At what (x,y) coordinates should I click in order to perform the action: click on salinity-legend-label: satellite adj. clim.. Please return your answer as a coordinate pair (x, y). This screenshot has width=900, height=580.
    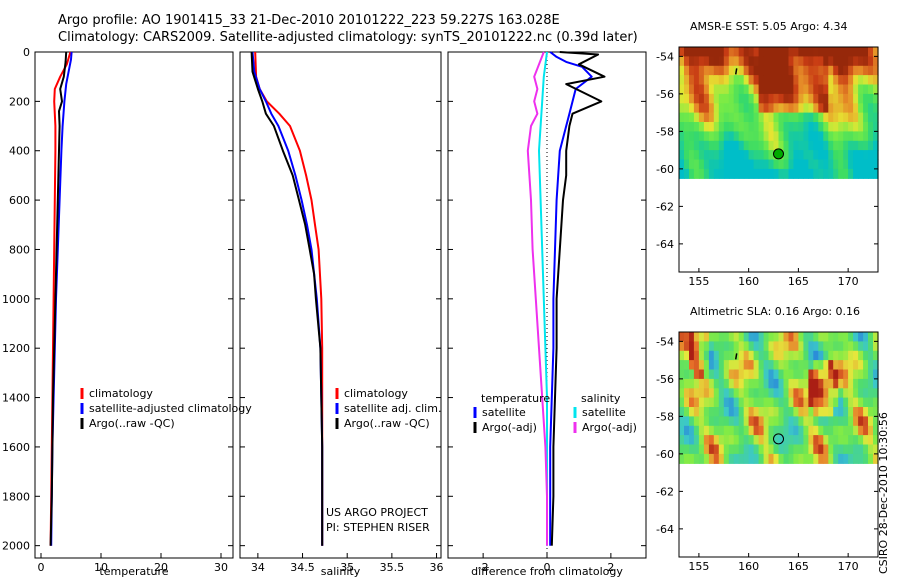
    Looking at the image, I should click on (392, 408).